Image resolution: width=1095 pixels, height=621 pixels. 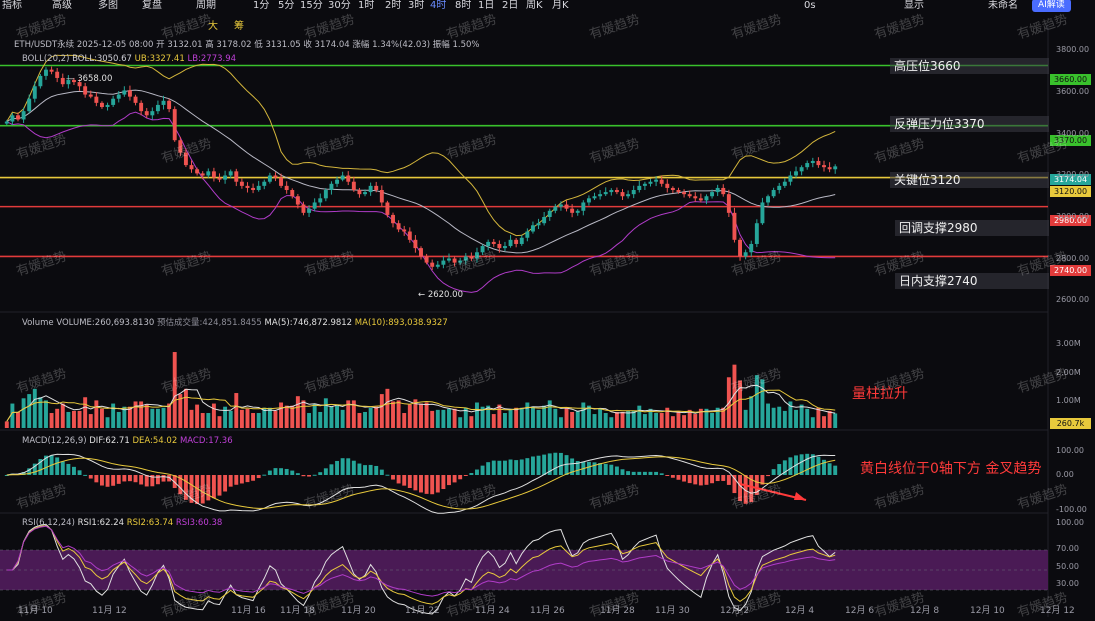 I want to click on volume-ma10-line, so click(x=421, y=405).